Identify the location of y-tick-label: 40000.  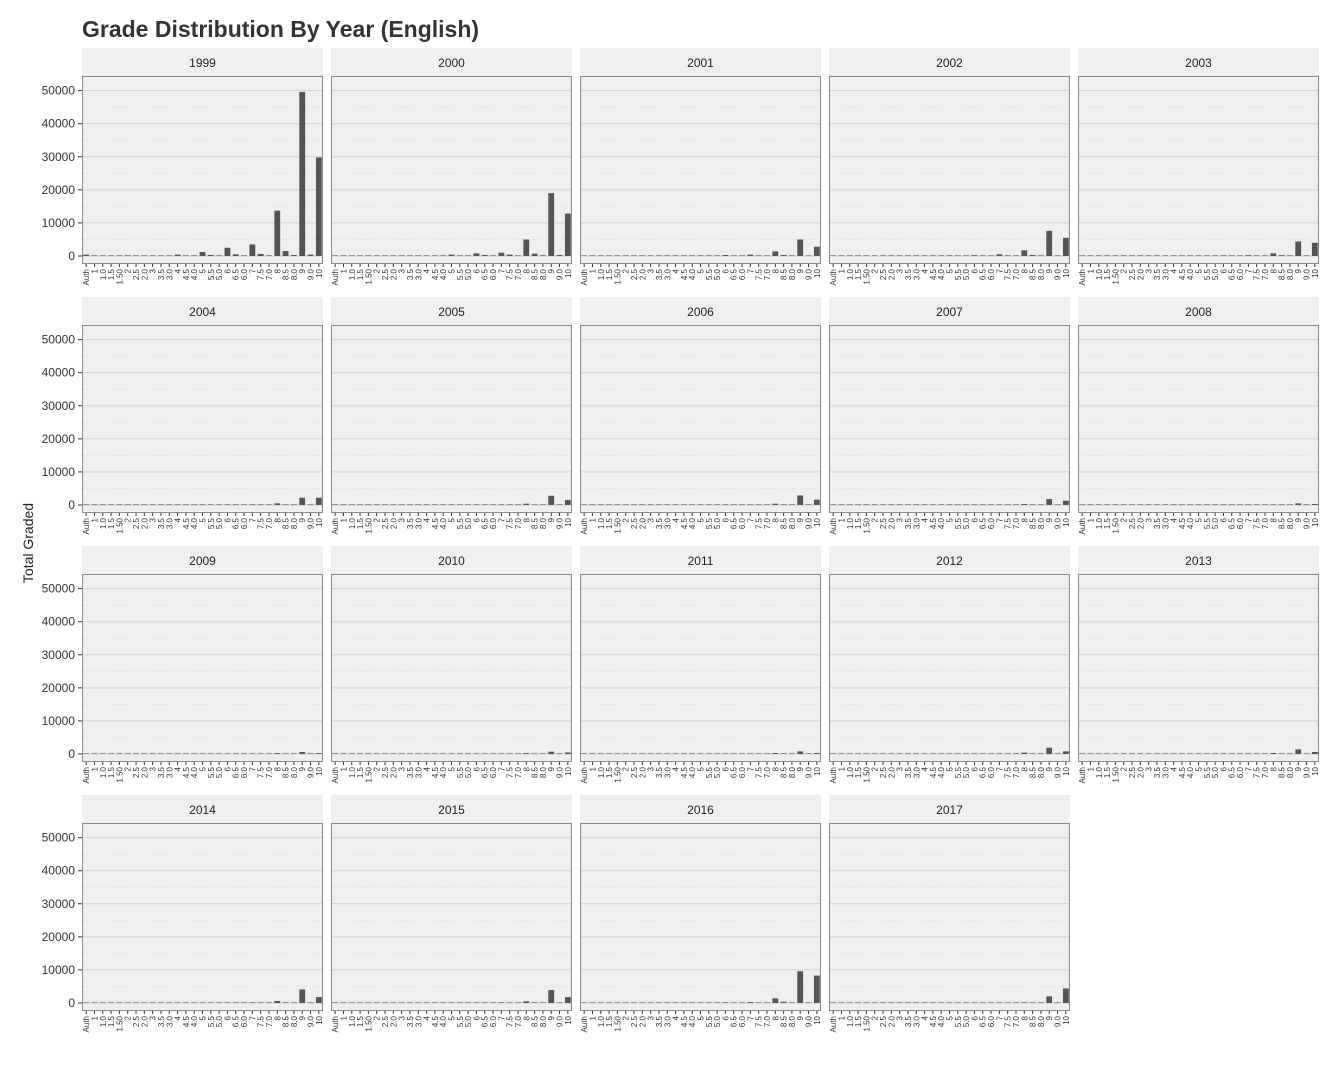
(59, 871).